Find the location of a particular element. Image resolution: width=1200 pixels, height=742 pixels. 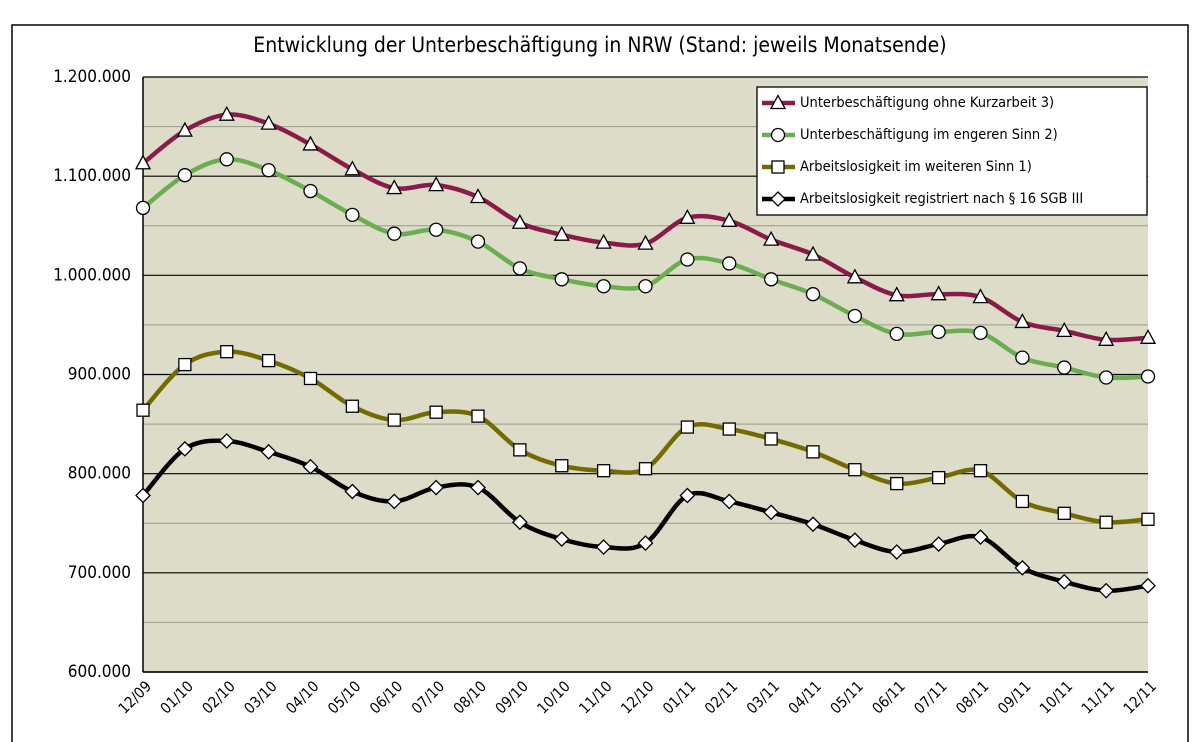

legend-box is located at coordinates (952, 151).